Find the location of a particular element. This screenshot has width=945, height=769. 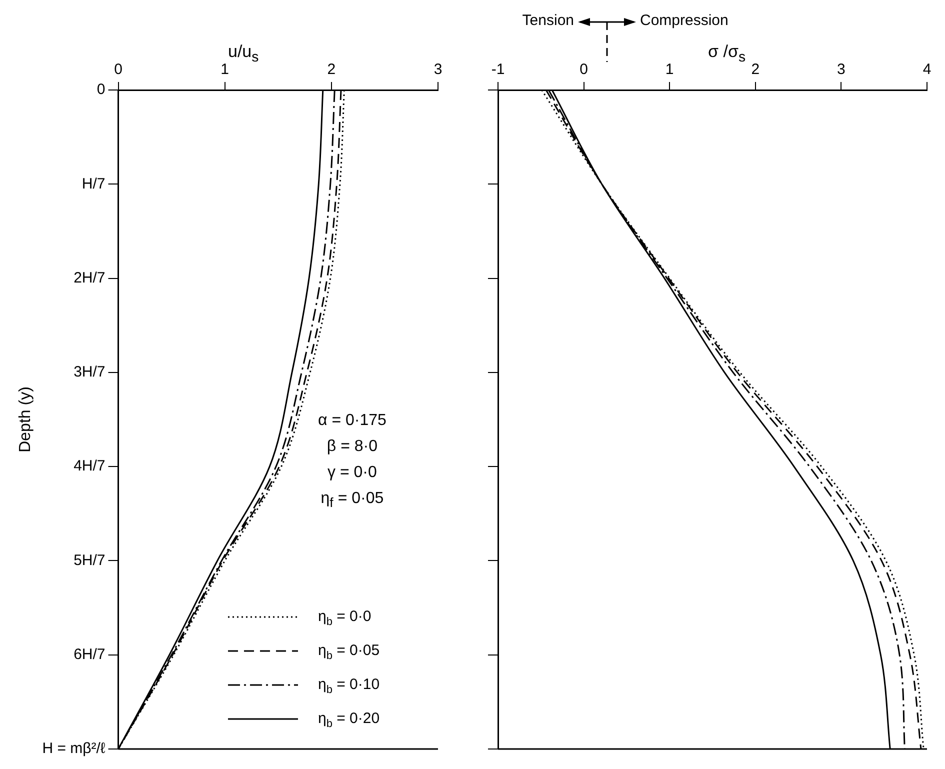

x-tick-label: -1 is located at coordinates (498, 69).